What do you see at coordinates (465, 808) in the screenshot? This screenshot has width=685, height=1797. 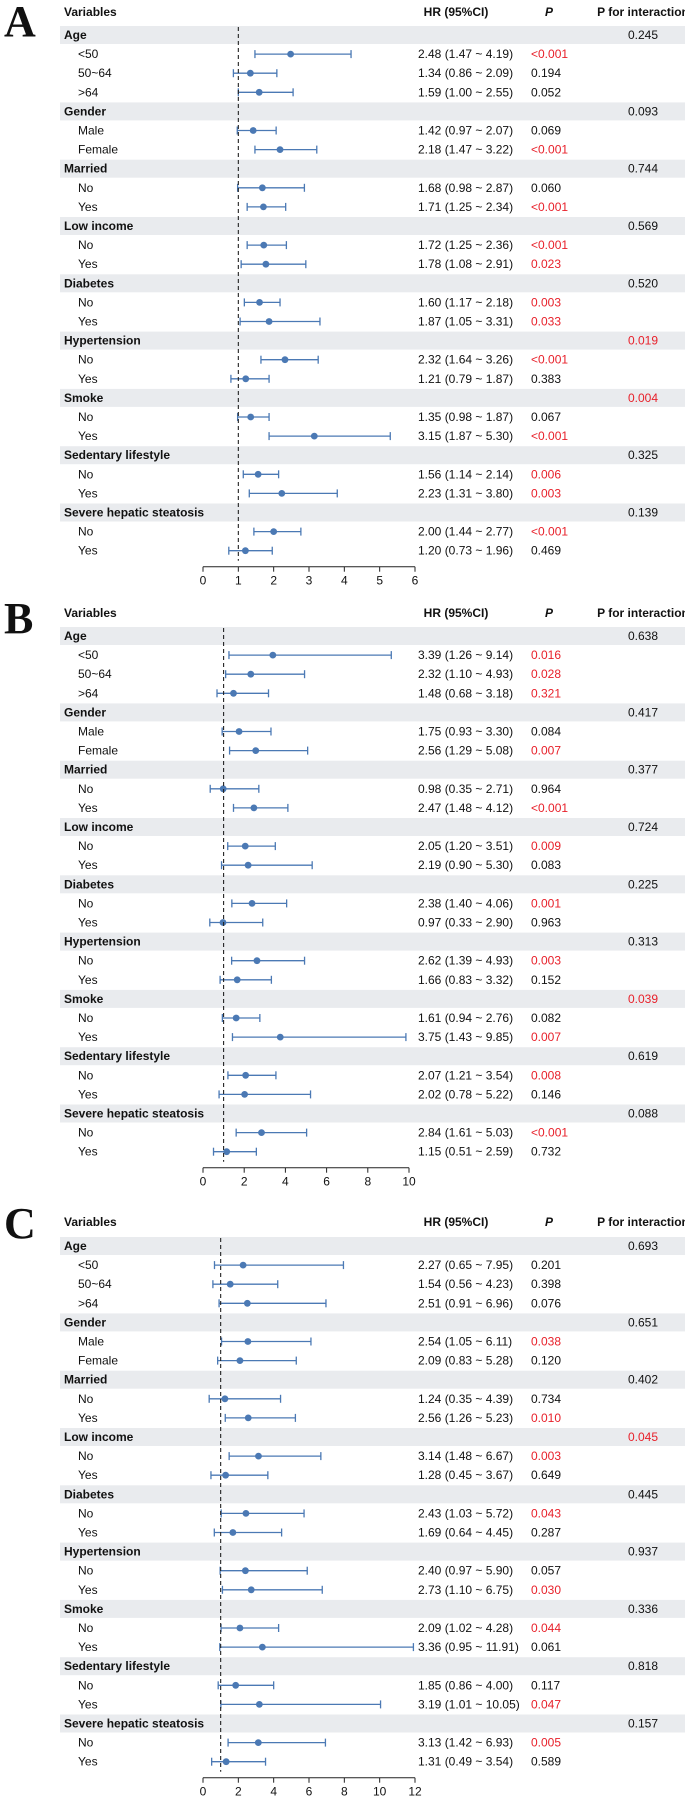 I see `hr-ci-value: 2.47 (1.48 ~ 4.12)` at bounding box center [465, 808].